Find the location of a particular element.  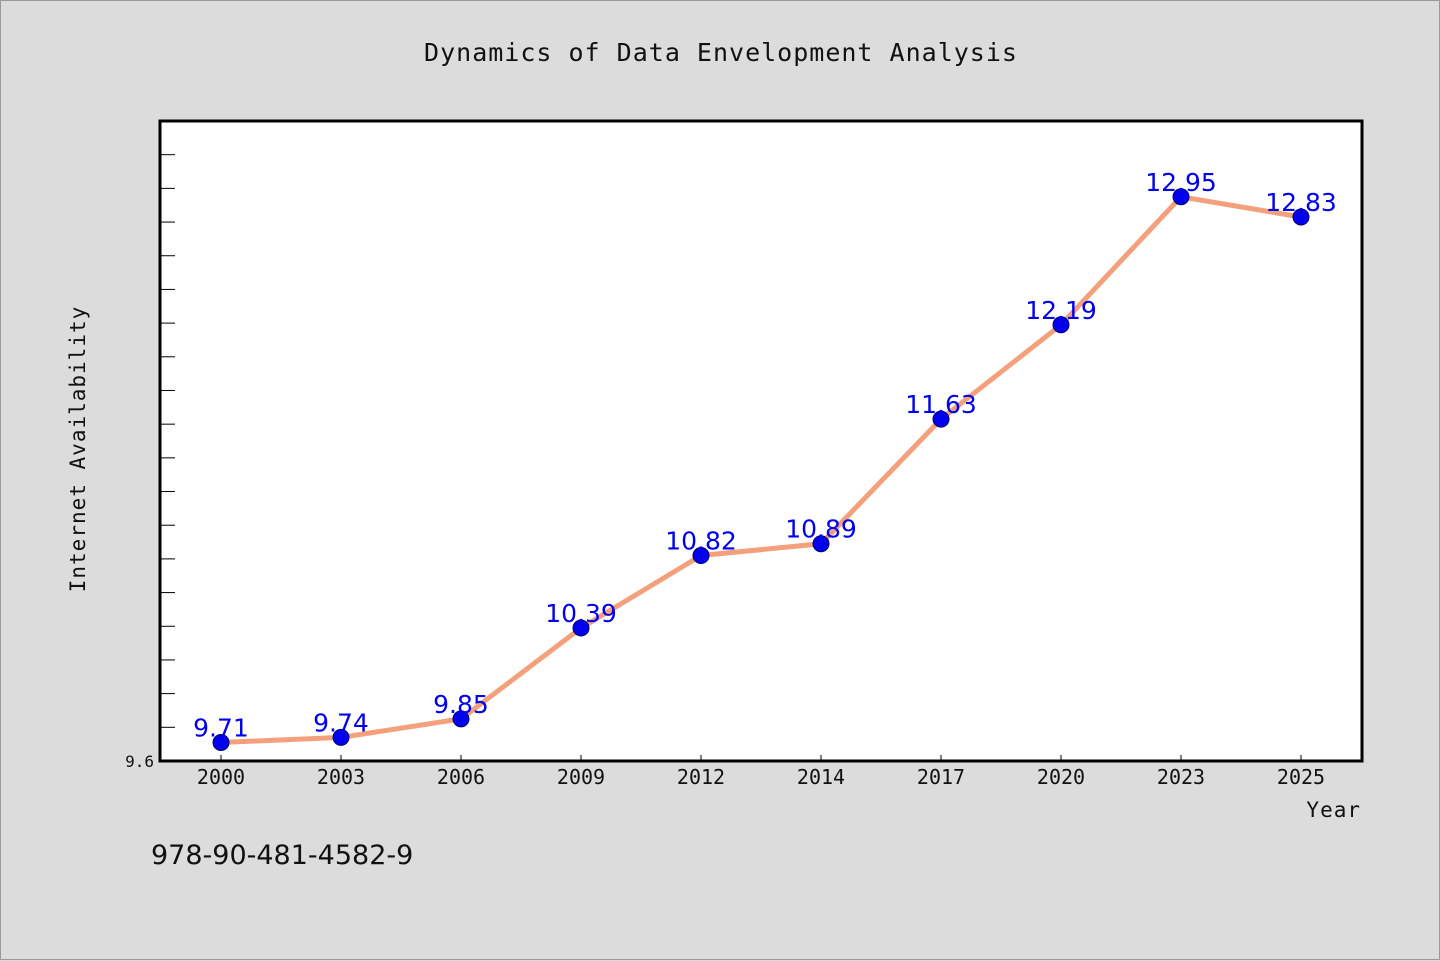

data-label: 12.83 is located at coordinates (1301, 202).